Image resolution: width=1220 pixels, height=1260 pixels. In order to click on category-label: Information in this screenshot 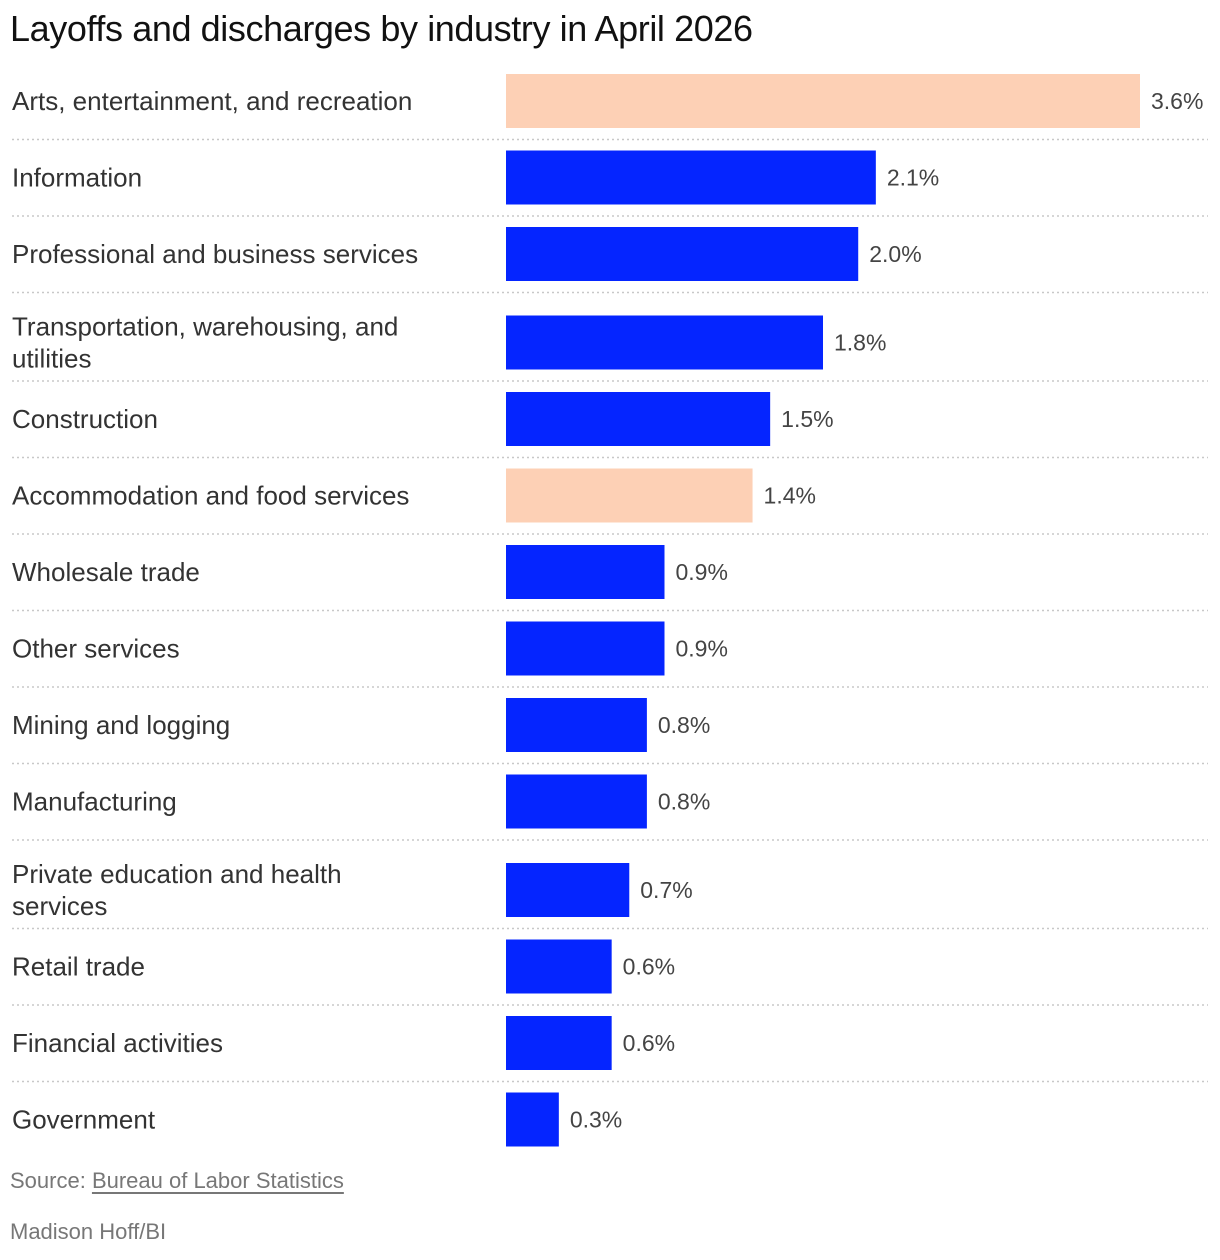, I will do `click(77, 178)`.